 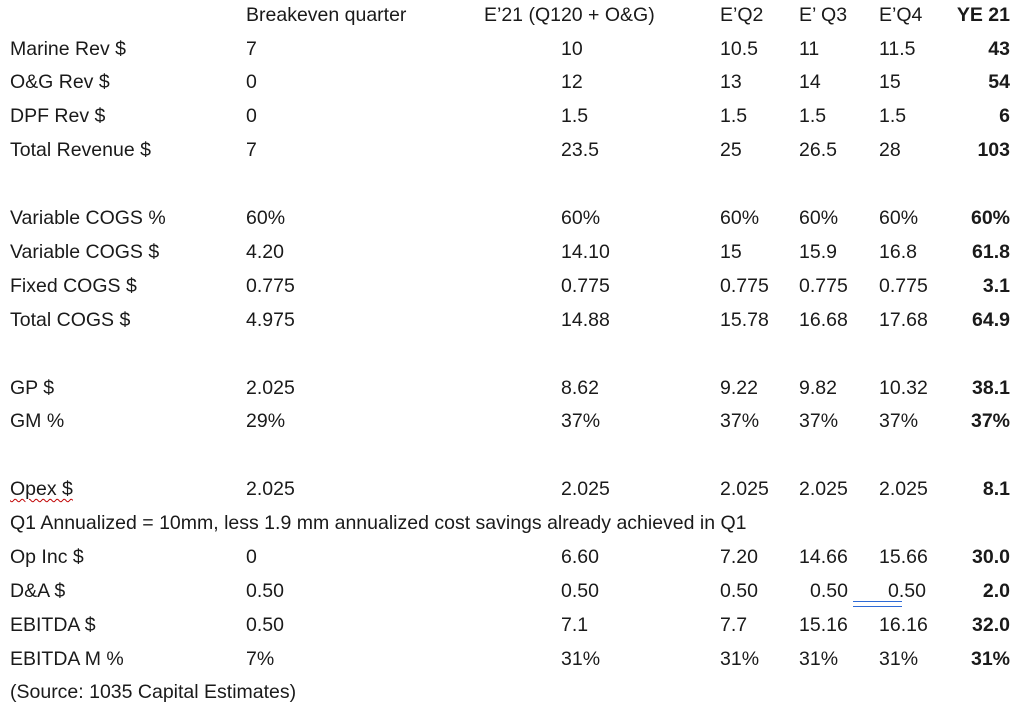 I want to click on row-label: Marine Rev $, so click(x=68, y=49).